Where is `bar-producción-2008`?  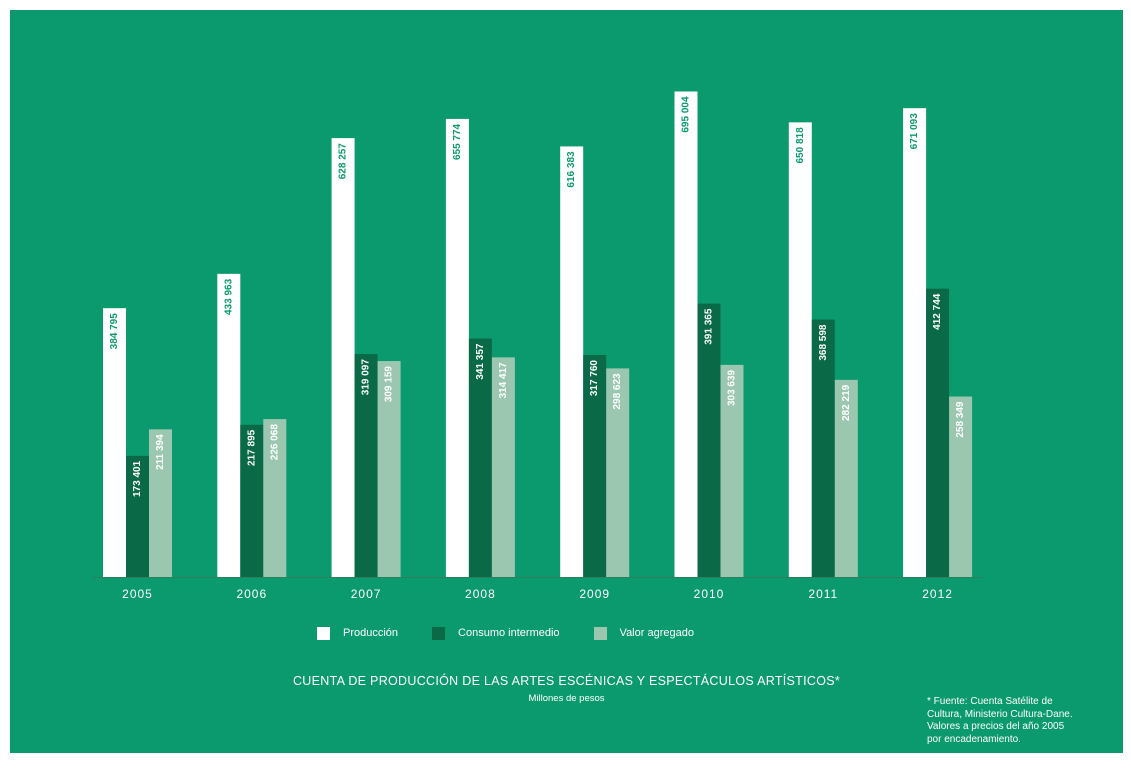
bar-producción-2008 is located at coordinates (457, 348).